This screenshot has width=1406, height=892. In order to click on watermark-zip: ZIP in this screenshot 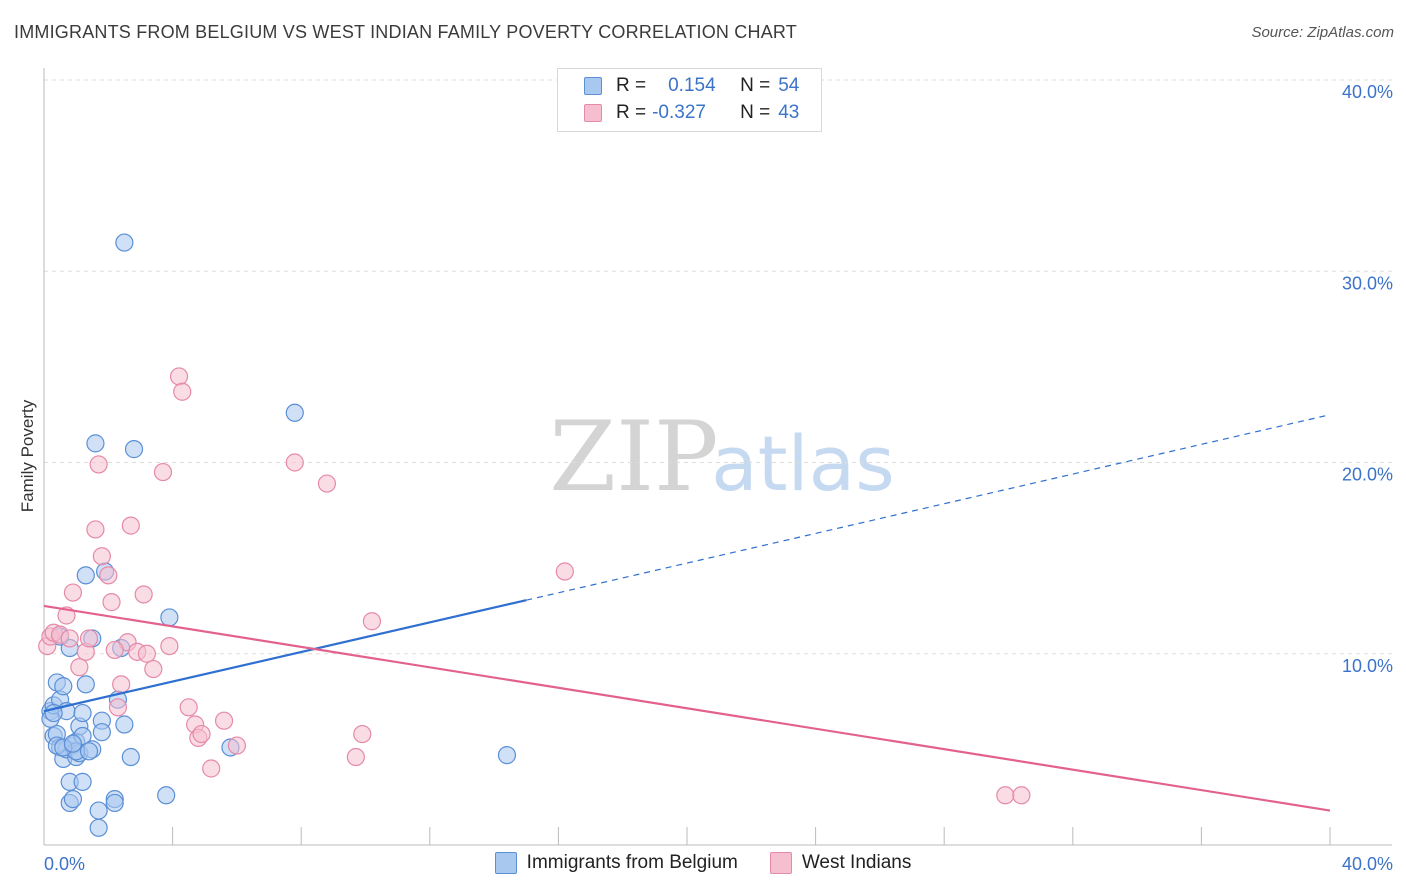, I will do `click(633, 457)`.